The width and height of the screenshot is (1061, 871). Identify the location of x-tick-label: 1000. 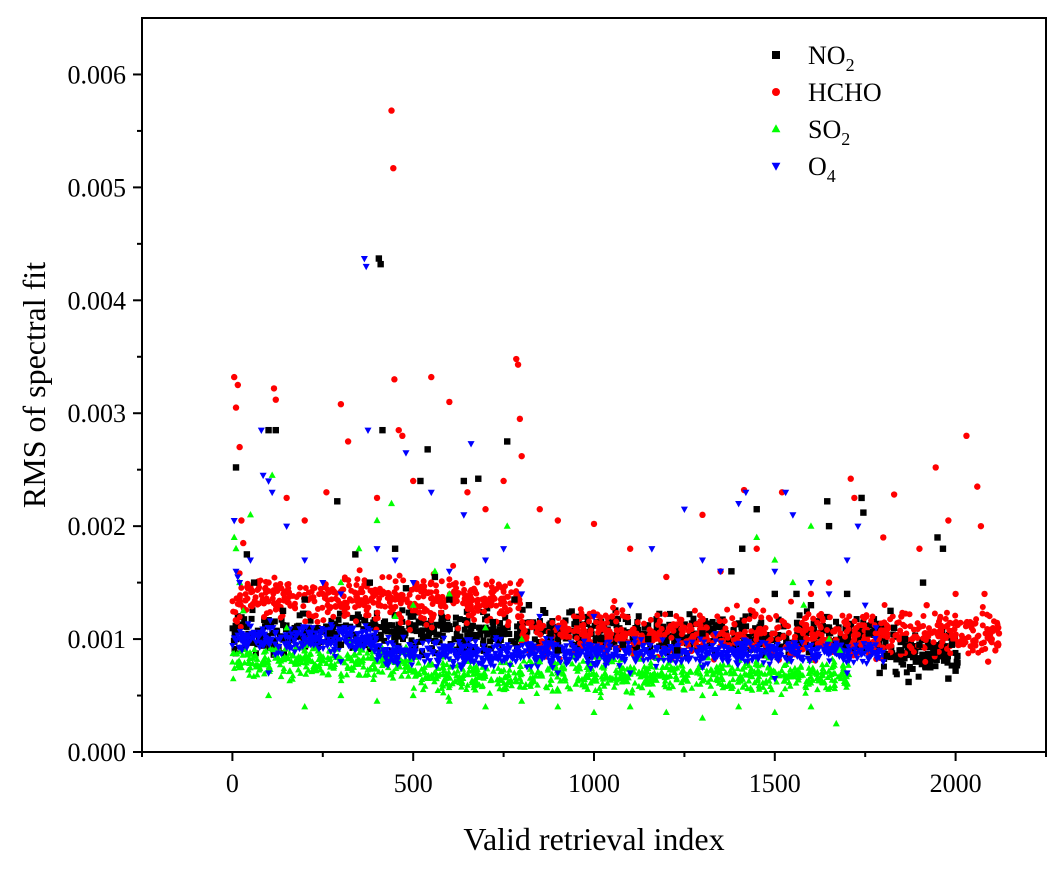
(594, 783).